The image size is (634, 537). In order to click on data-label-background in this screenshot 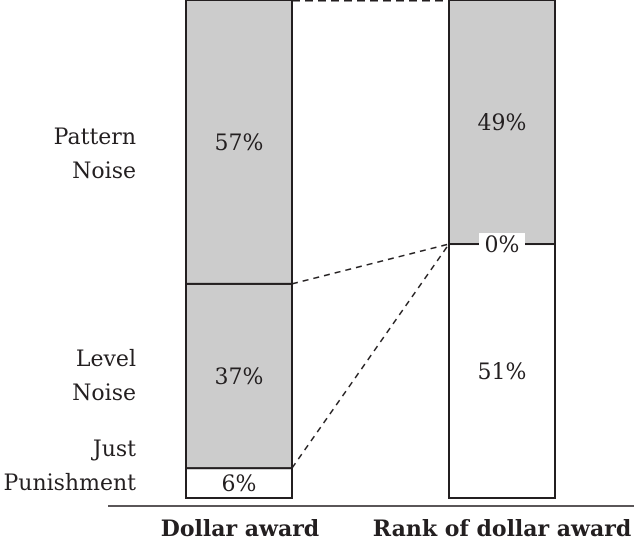, I will do `click(502, 244)`.